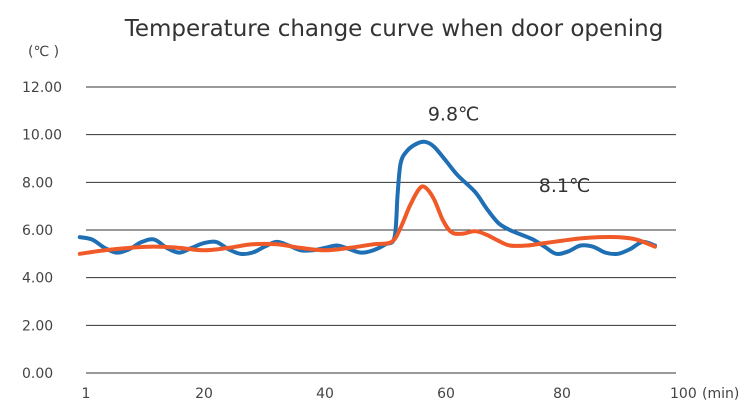 This screenshot has width=738, height=405. What do you see at coordinates (446, 394) in the screenshot?
I see `x-tick-label: 60` at bounding box center [446, 394].